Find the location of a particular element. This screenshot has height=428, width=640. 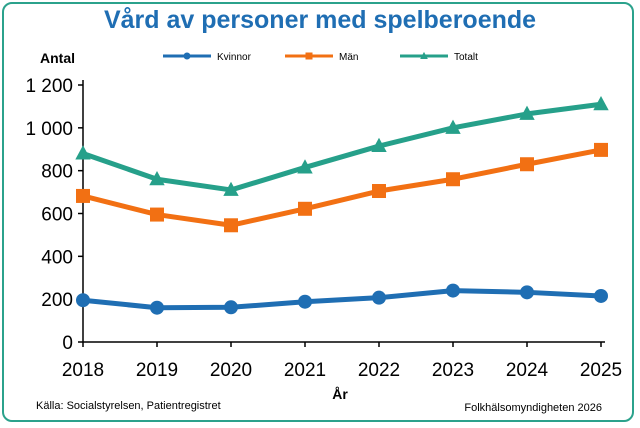

y-tick-label: 800 is located at coordinates (57, 172).